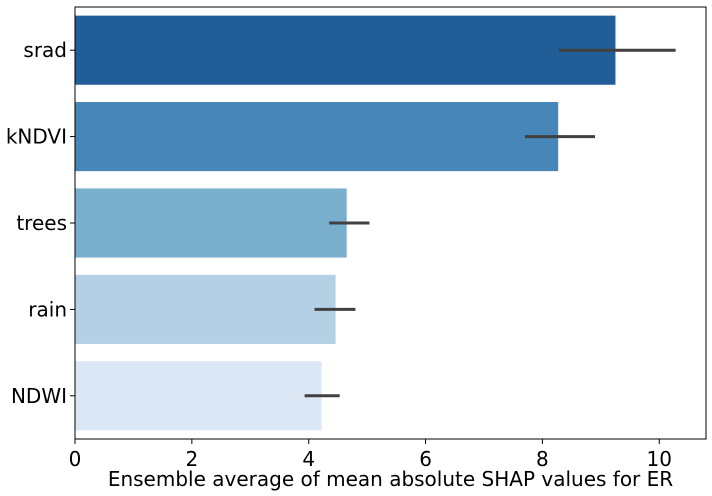 This screenshot has height=496, width=712. What do you see at coordinates (45, 50) in the screenshot?
I see `y-tick-label-srad: srad` at bounding box center [45, 50].